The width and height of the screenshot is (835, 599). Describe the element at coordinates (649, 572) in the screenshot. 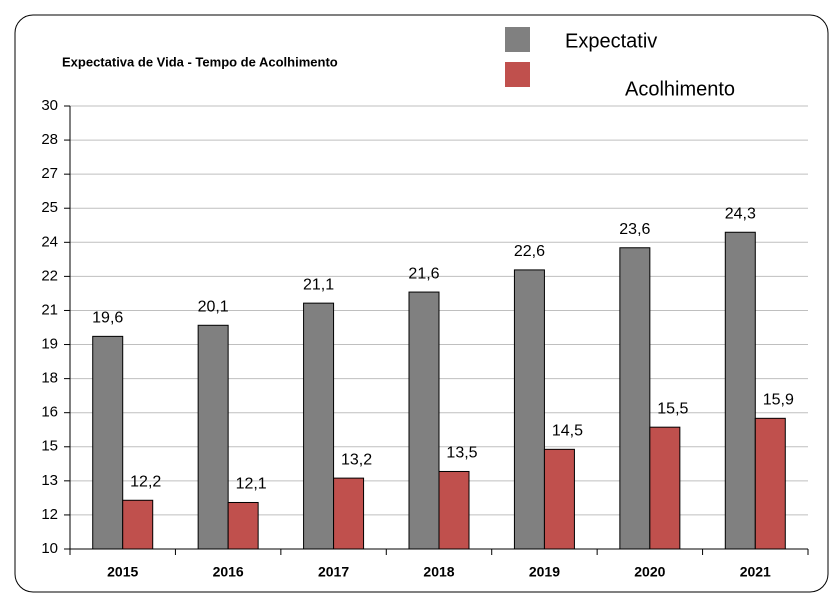

I see `x-tick-label: 2020` at that location.